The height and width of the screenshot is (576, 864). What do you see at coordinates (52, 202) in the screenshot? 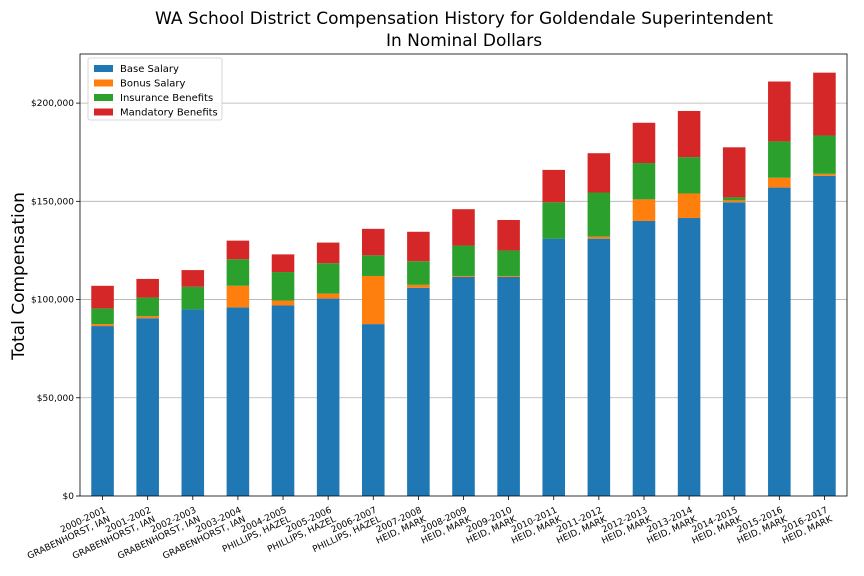
I see `y-tick-label: $150,000` at bounding box center [52, 202].